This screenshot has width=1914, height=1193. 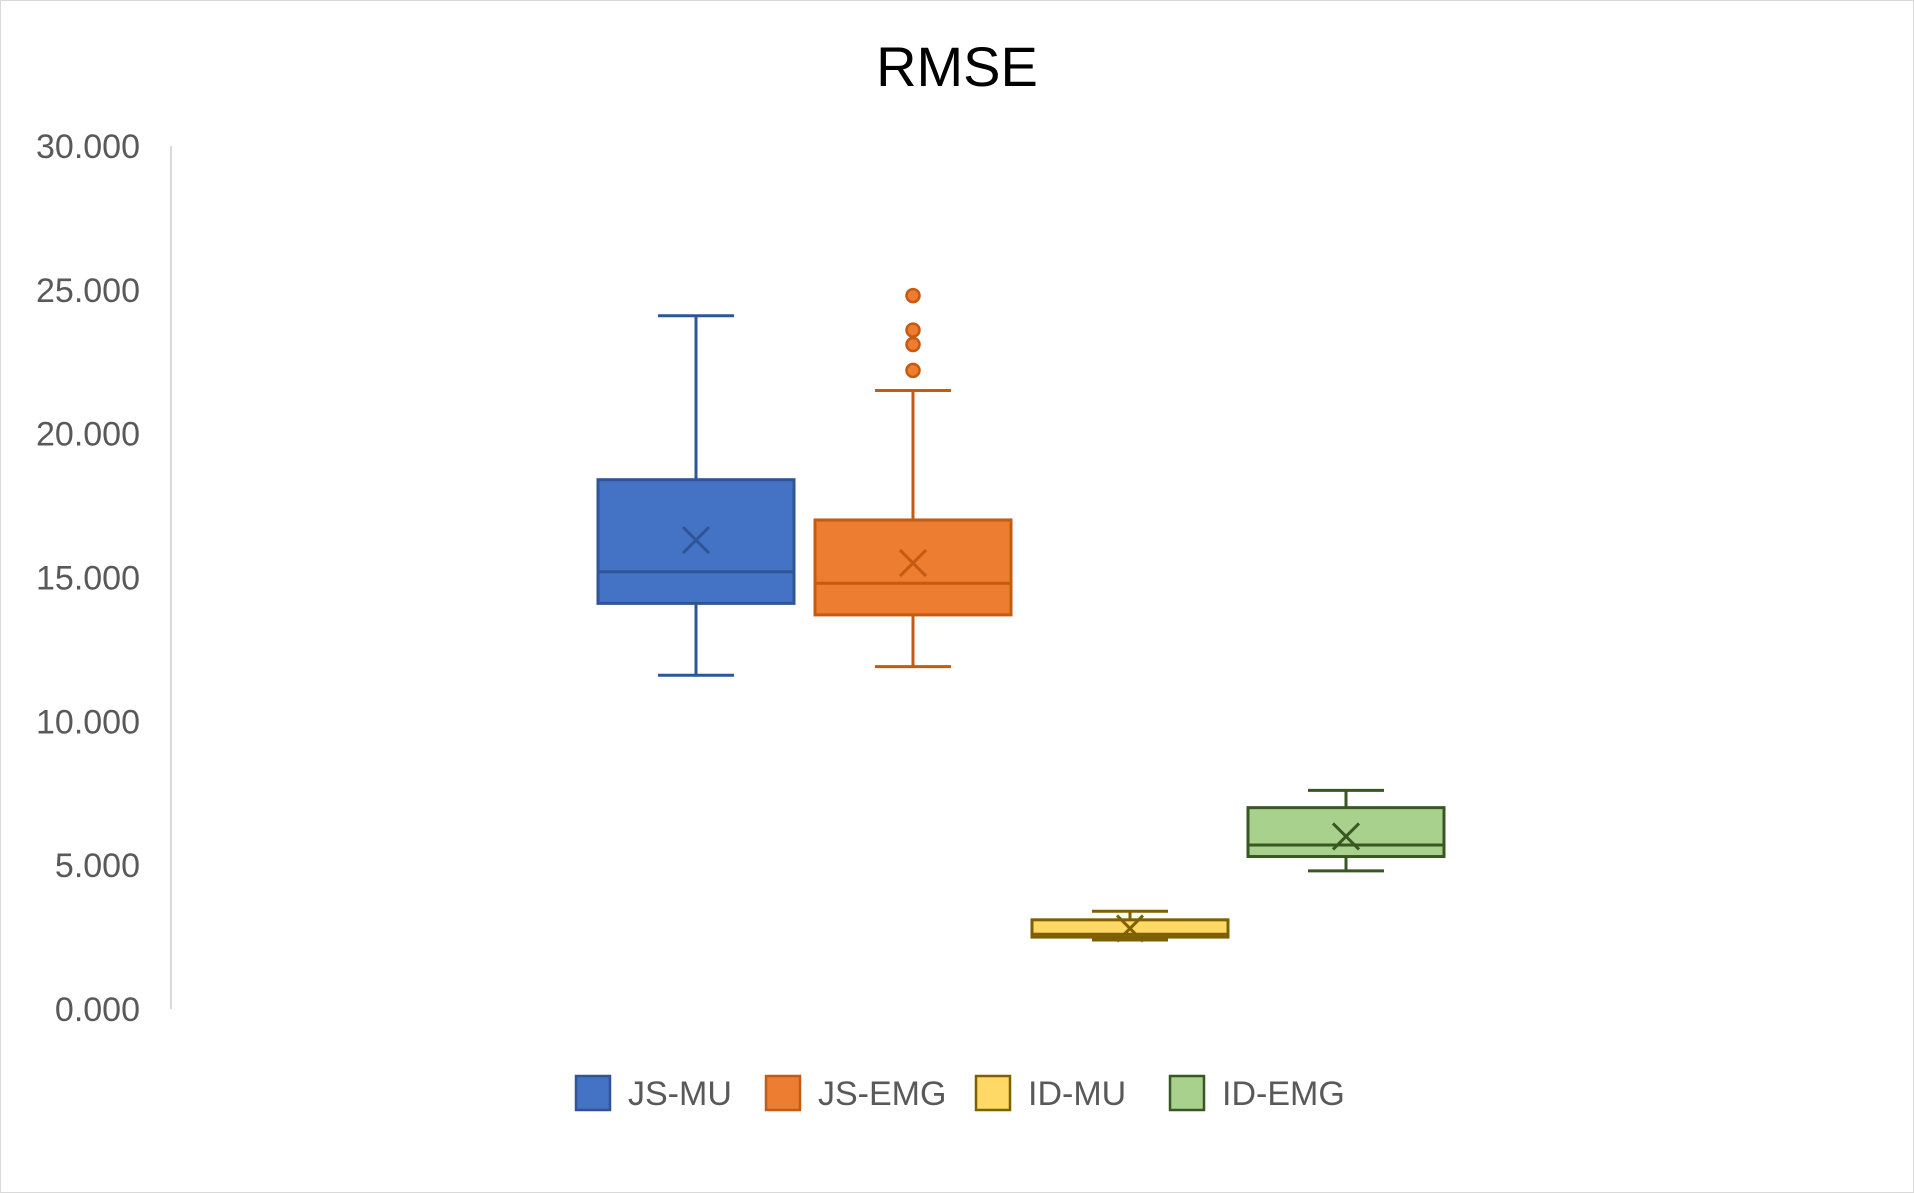 I want to click on legend-item-id-mu: ID-MU, so click(x=1050, y=1093).